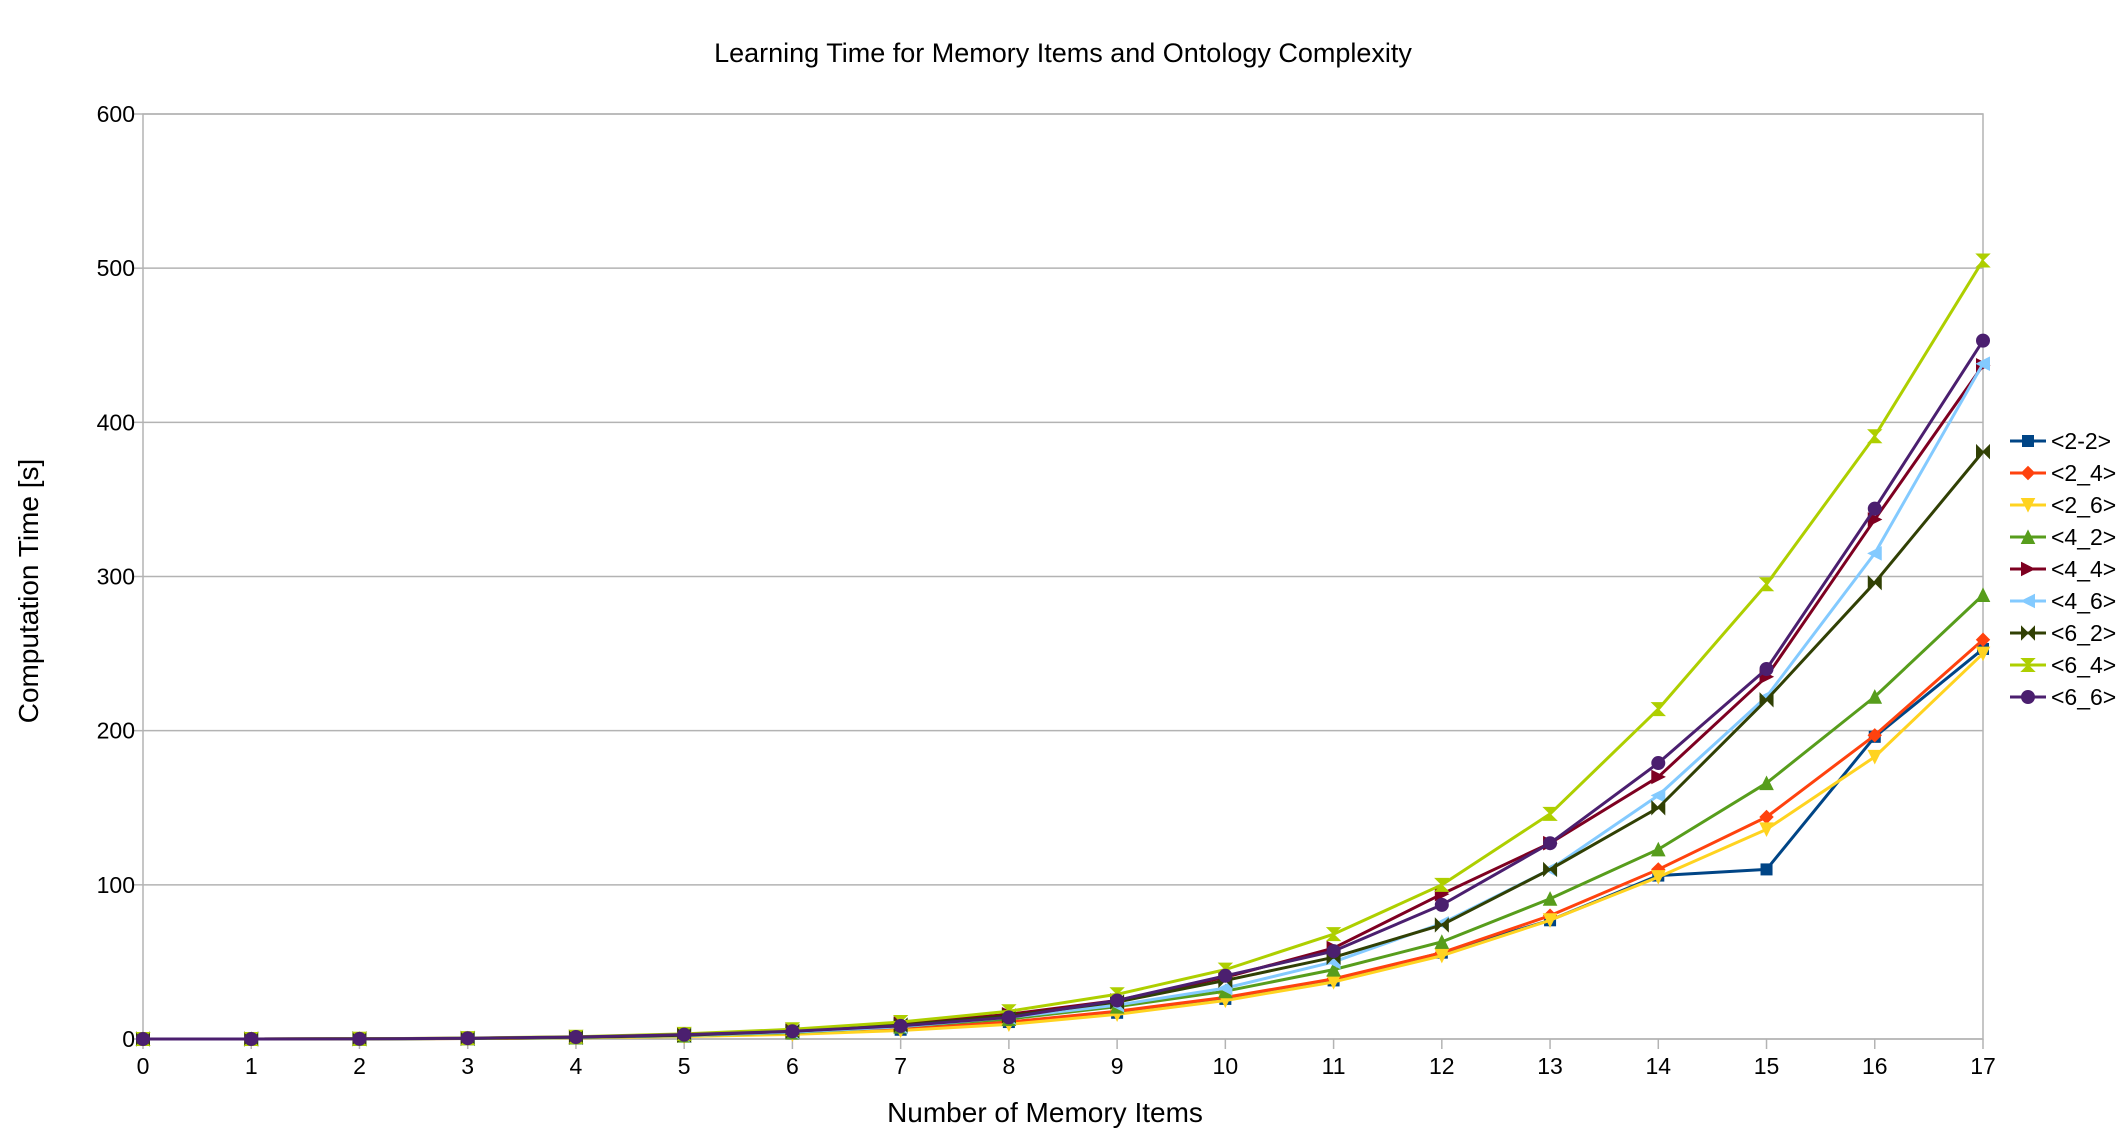 The image size is (2118, 1135). Describe the element at coordinates (1767, 1066) in the screenshot. I see `x-tick-label: 15` at that location.